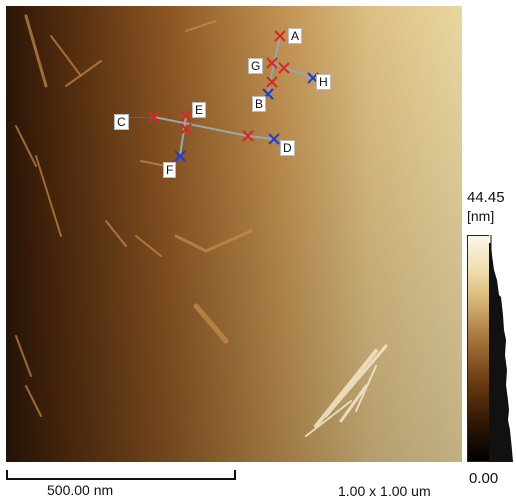  What do you see at coordinates (287, 148) in the screenshot?
I see `marker-label-d: D` at bounding box center [287, 148].